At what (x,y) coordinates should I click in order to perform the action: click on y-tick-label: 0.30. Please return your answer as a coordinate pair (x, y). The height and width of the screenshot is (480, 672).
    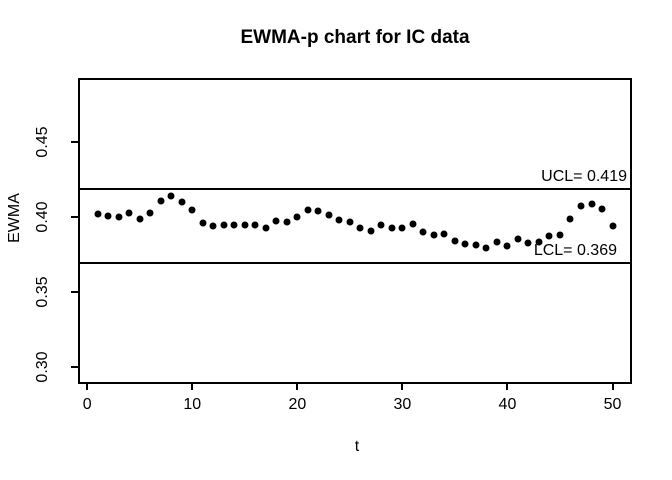
    Looking at the image, I should click on (42, 367).